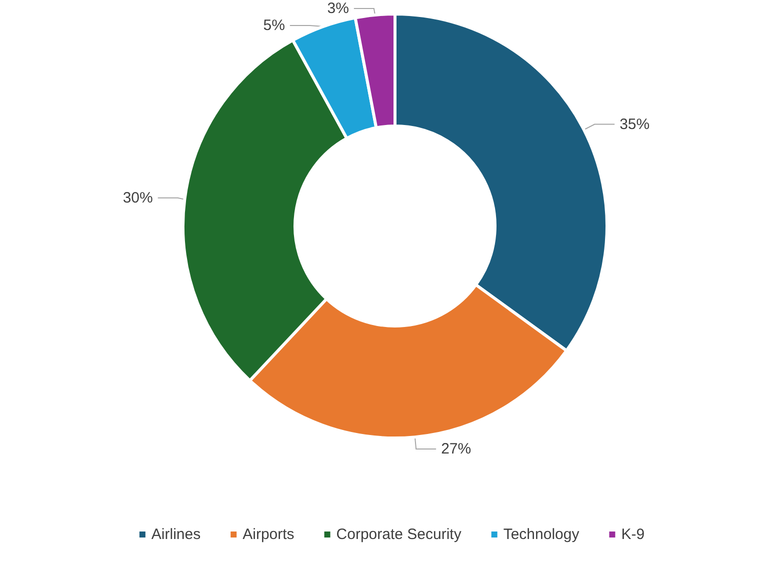 The height and width of the screenshot is (577, 782). Describe the element at coordinates (274, 25) in the screenshot. I see `data-label: 5%` at that location.